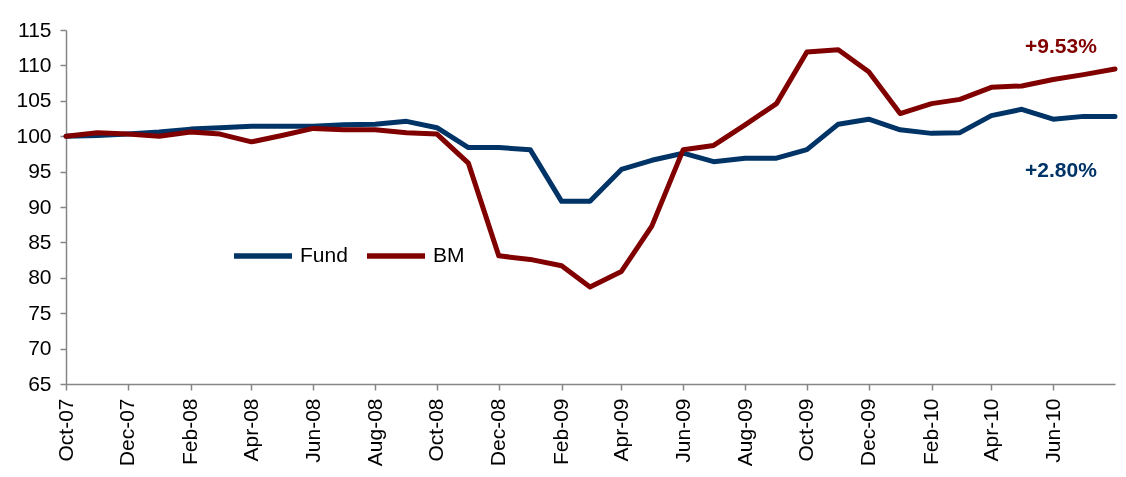  Describe the element at coordinates (374, 432) in the screenshot. I see `x-tick-label: Aug-08` at that location.